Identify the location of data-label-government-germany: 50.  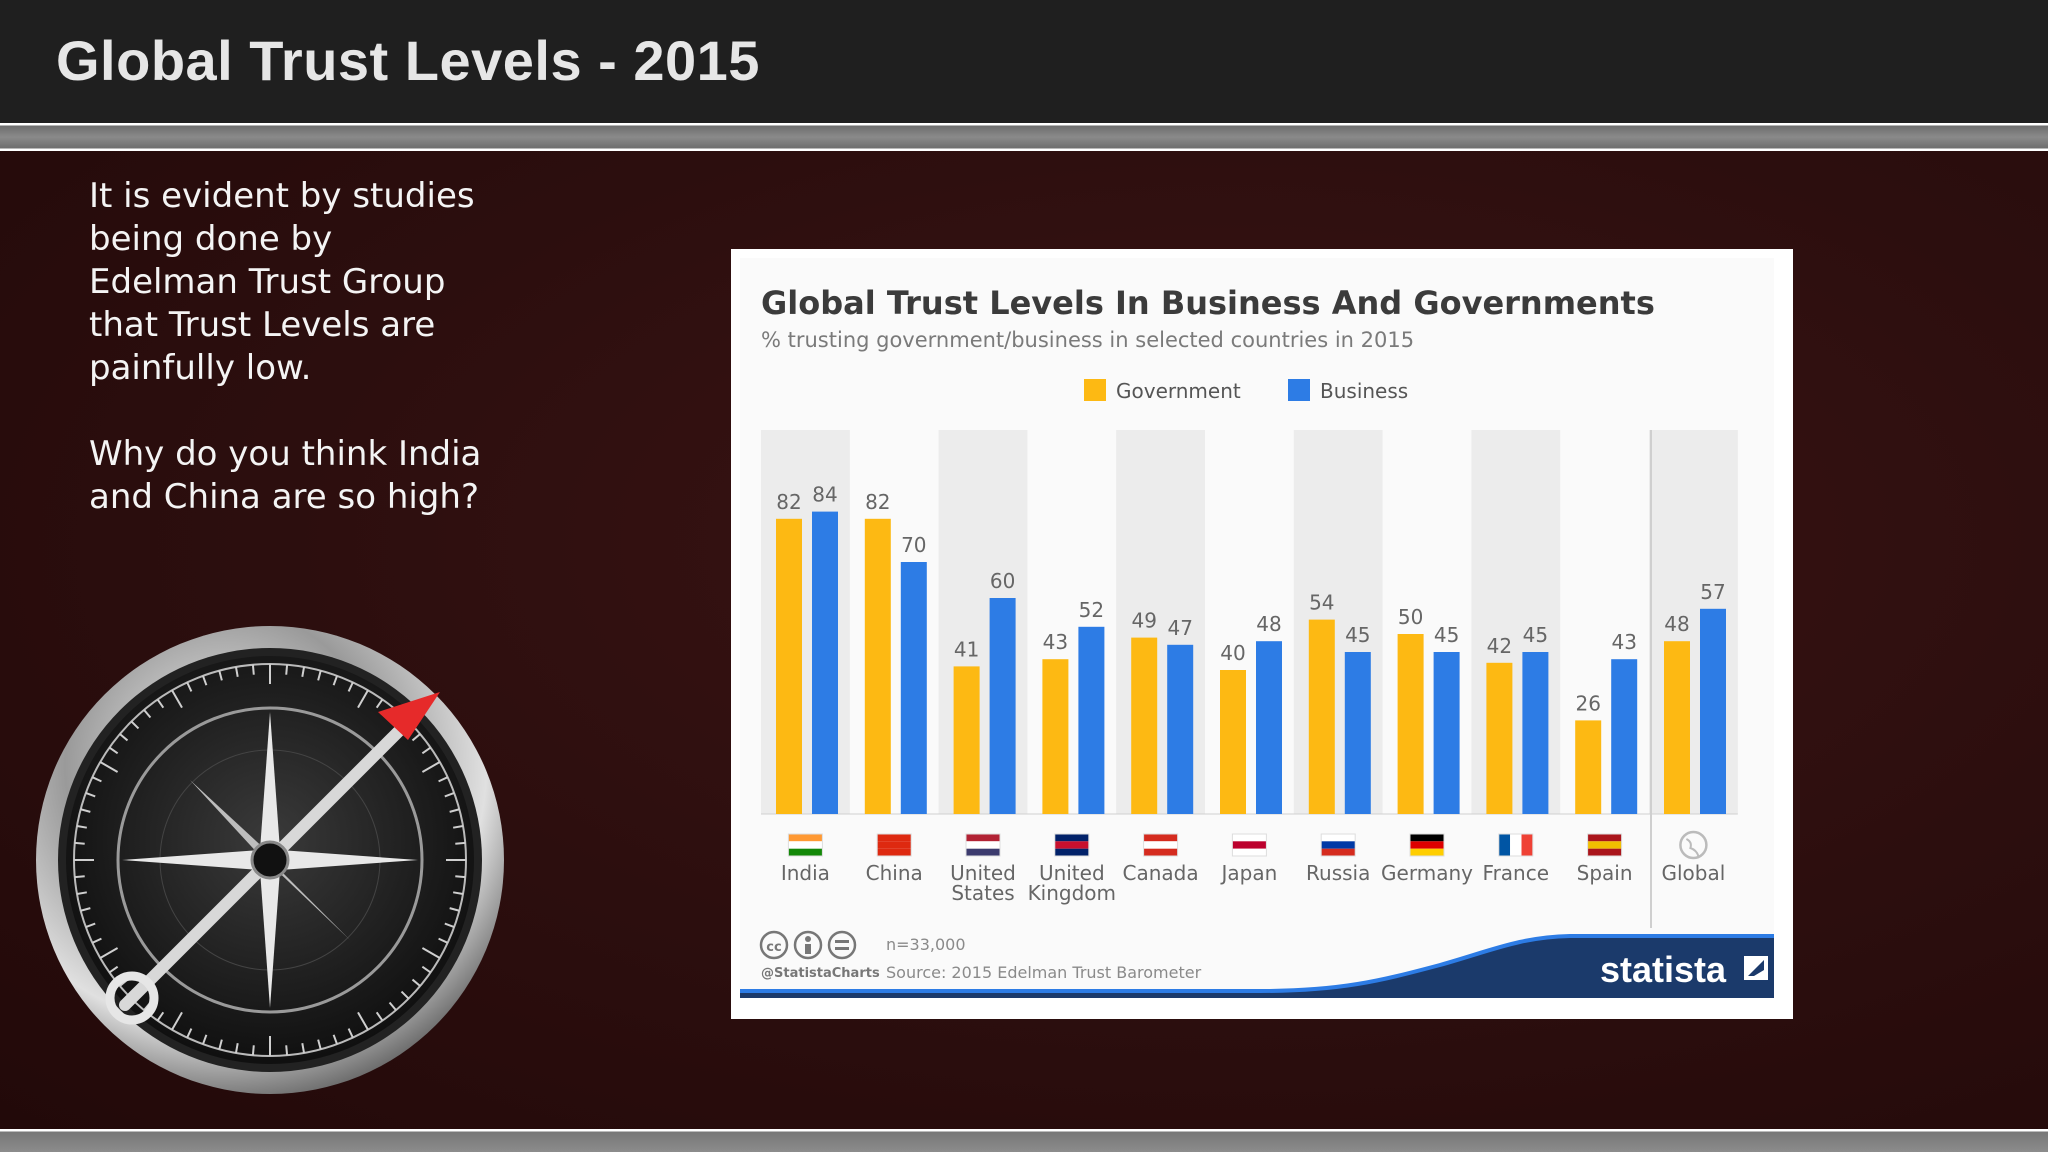
(1410, 617).